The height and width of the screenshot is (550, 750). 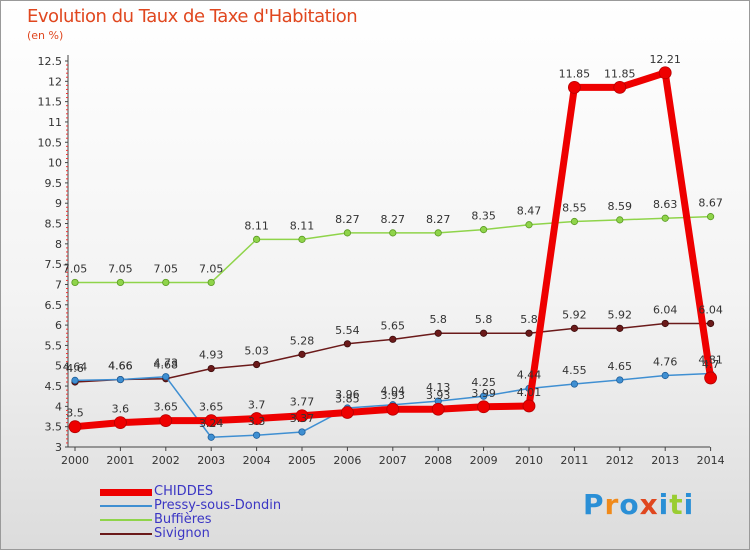 I want to click on data-label: 8.35, so click(x=483, y=216).